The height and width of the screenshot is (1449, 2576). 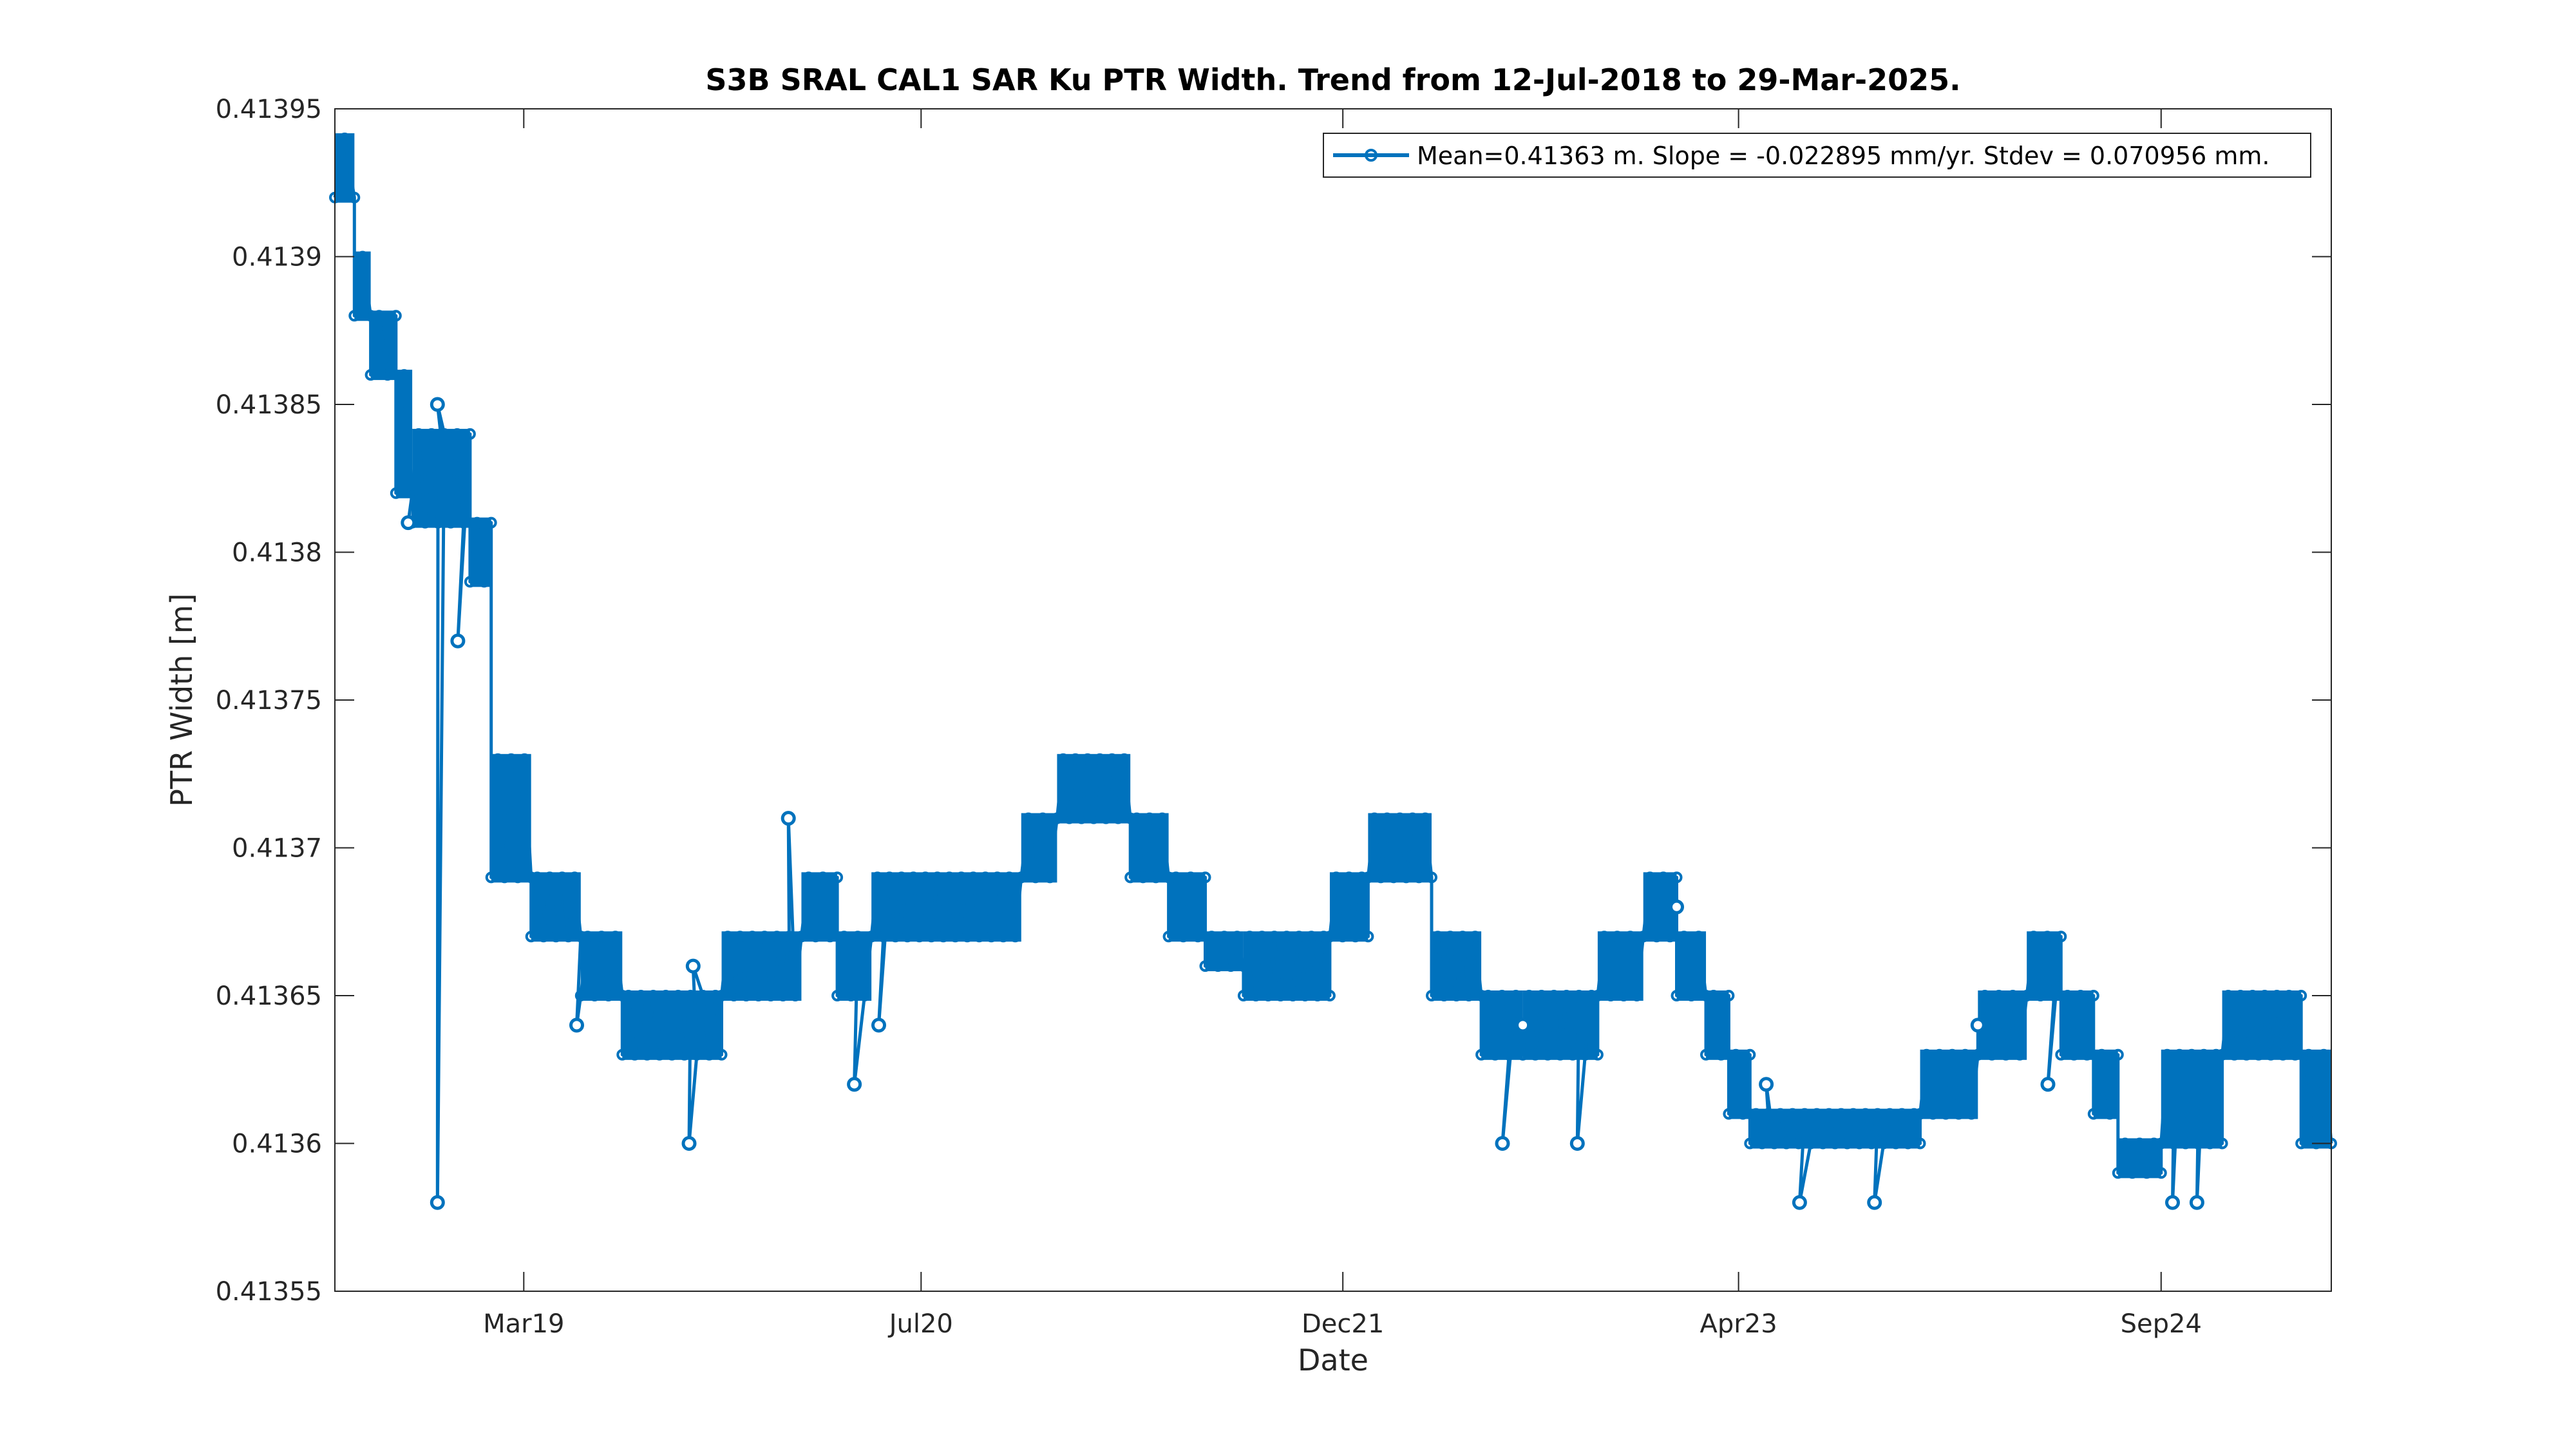 I want to click on y-tick-label: 0.4136, so click(x=277, y=1144).